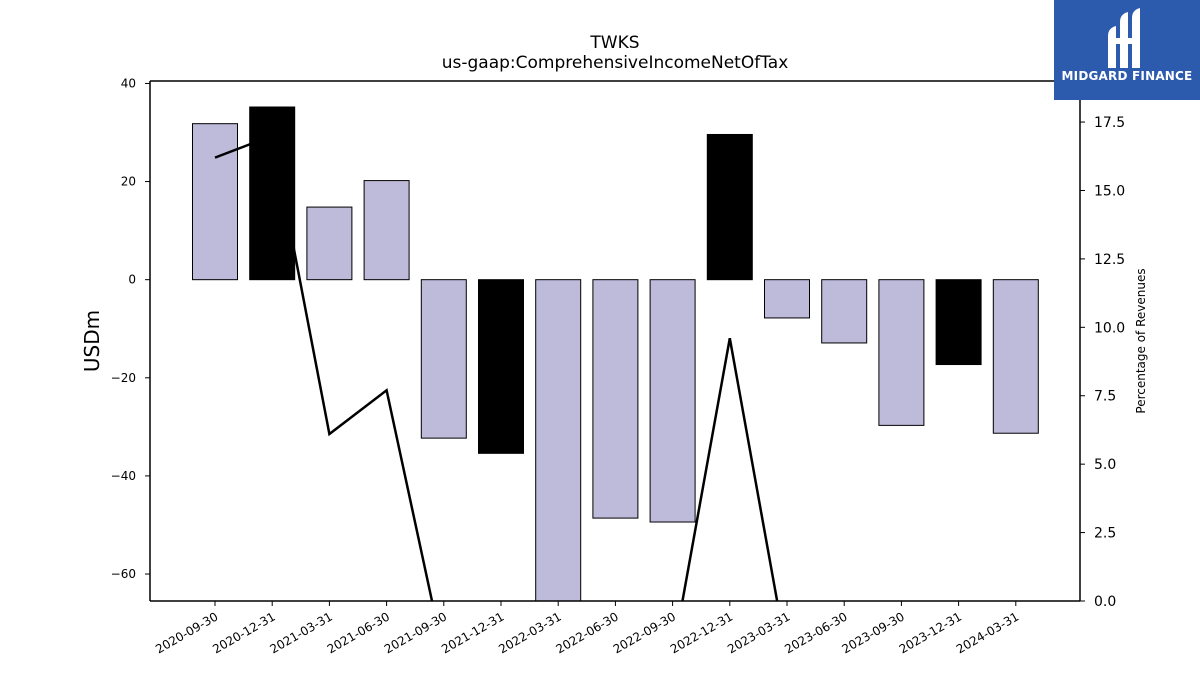 This screenshot has width=1200, height=675. What do you see at coordinates (1105, 465) in the screenshot?
I see `y-right-tick-label: 5.0` at bounding box center [1105, 465].